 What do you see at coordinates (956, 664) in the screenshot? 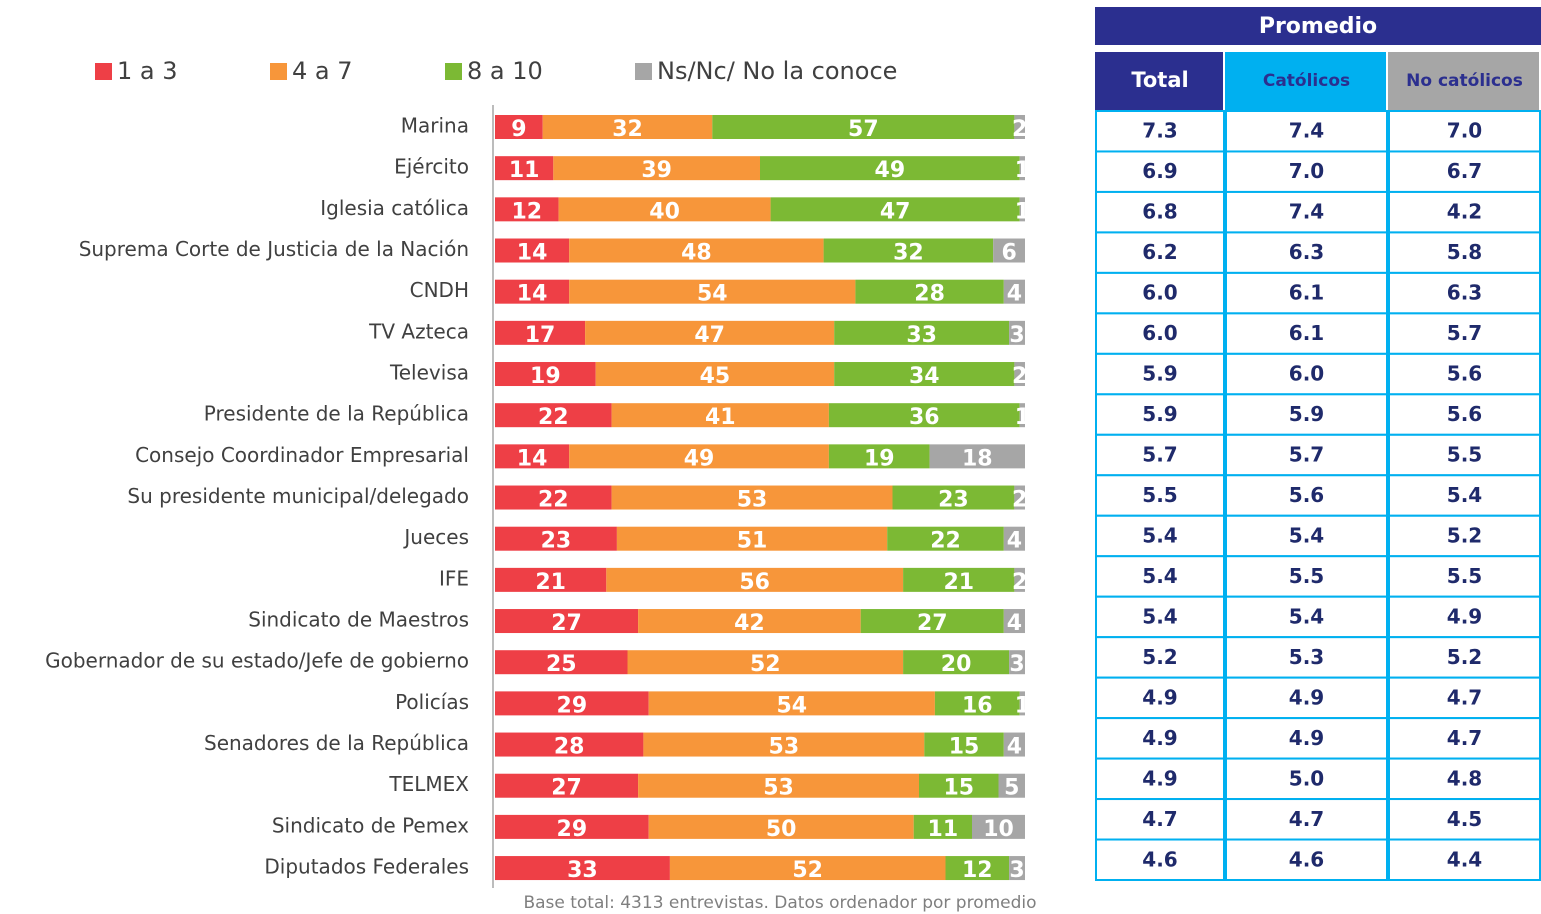
I see `data-label: 20` at bounding box center [956, 664].